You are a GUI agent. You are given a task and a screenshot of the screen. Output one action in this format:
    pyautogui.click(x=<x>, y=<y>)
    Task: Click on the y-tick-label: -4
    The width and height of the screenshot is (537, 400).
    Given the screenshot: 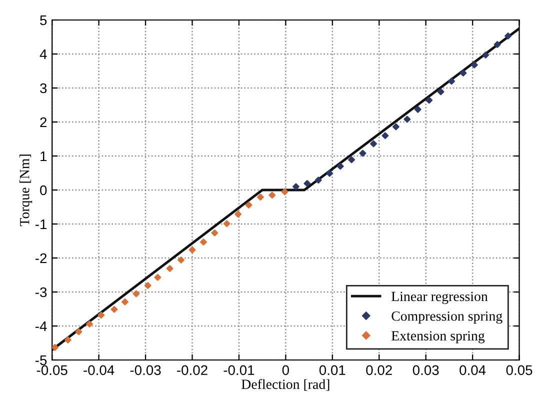 What is the action you would take?
    pyautogui.click(x=41, y=326)
    